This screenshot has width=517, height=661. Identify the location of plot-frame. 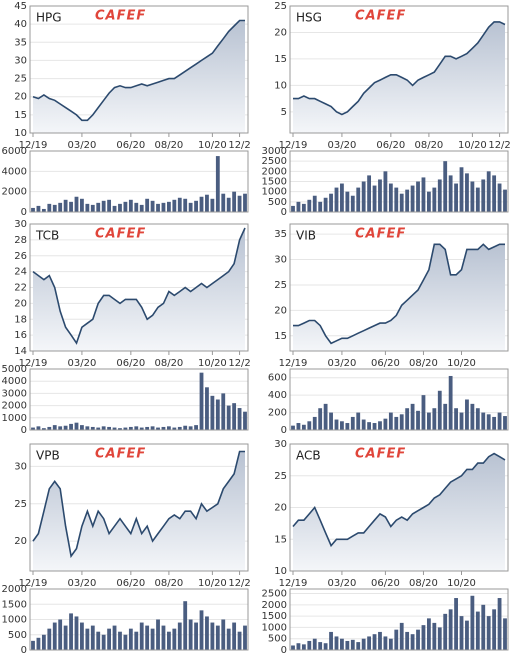
(399, 69).